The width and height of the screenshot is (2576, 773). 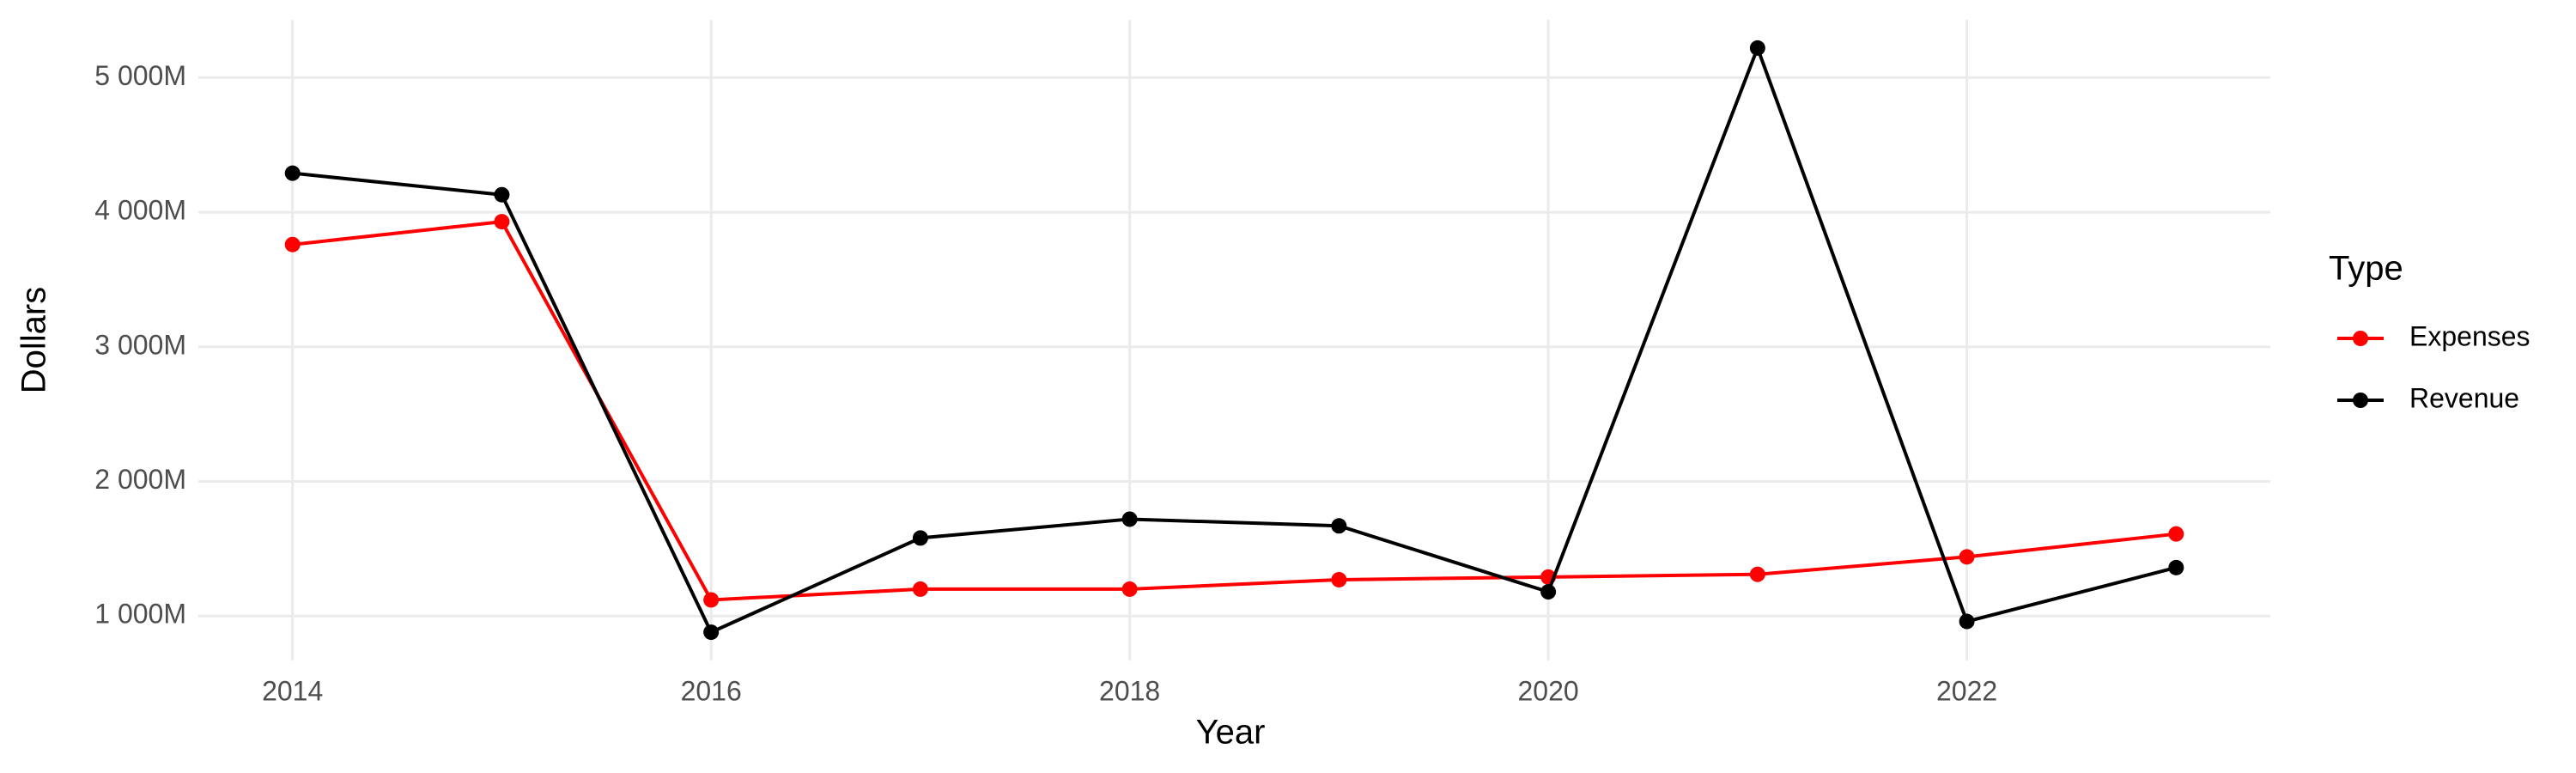 I want to click on y-tick-label: 1 000M, so click(x=140, y=614).